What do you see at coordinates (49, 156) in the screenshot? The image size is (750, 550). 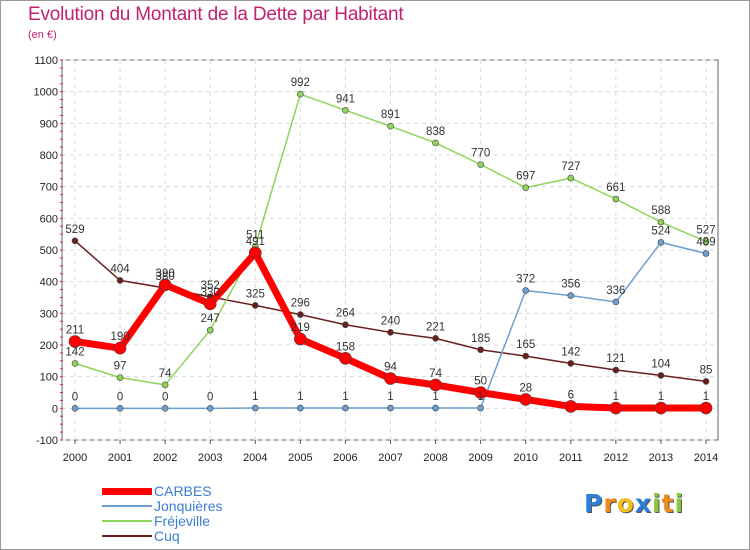 I see `y-tick-label: 800` at bounding box center [49, 156].